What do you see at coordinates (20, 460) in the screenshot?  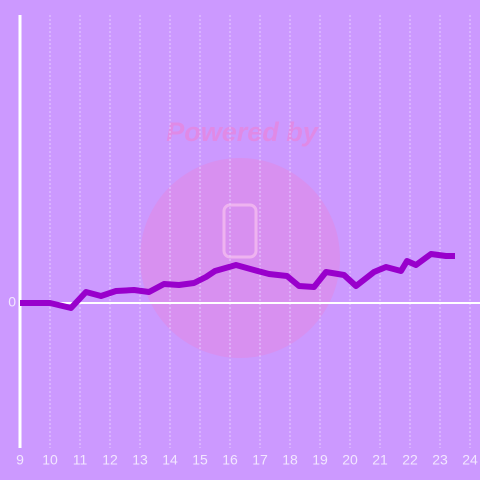 I see `x-tick-label: 9` at bounding box center [20, 460].